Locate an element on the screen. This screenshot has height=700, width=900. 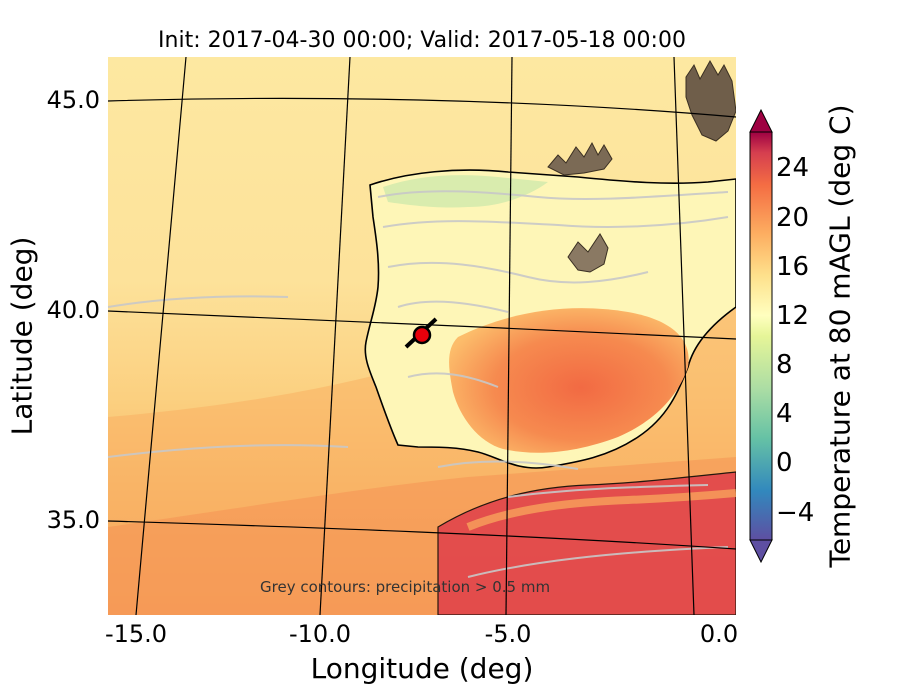
y-axis-label: Latitude (deg) is located at coordinates (22, 336).